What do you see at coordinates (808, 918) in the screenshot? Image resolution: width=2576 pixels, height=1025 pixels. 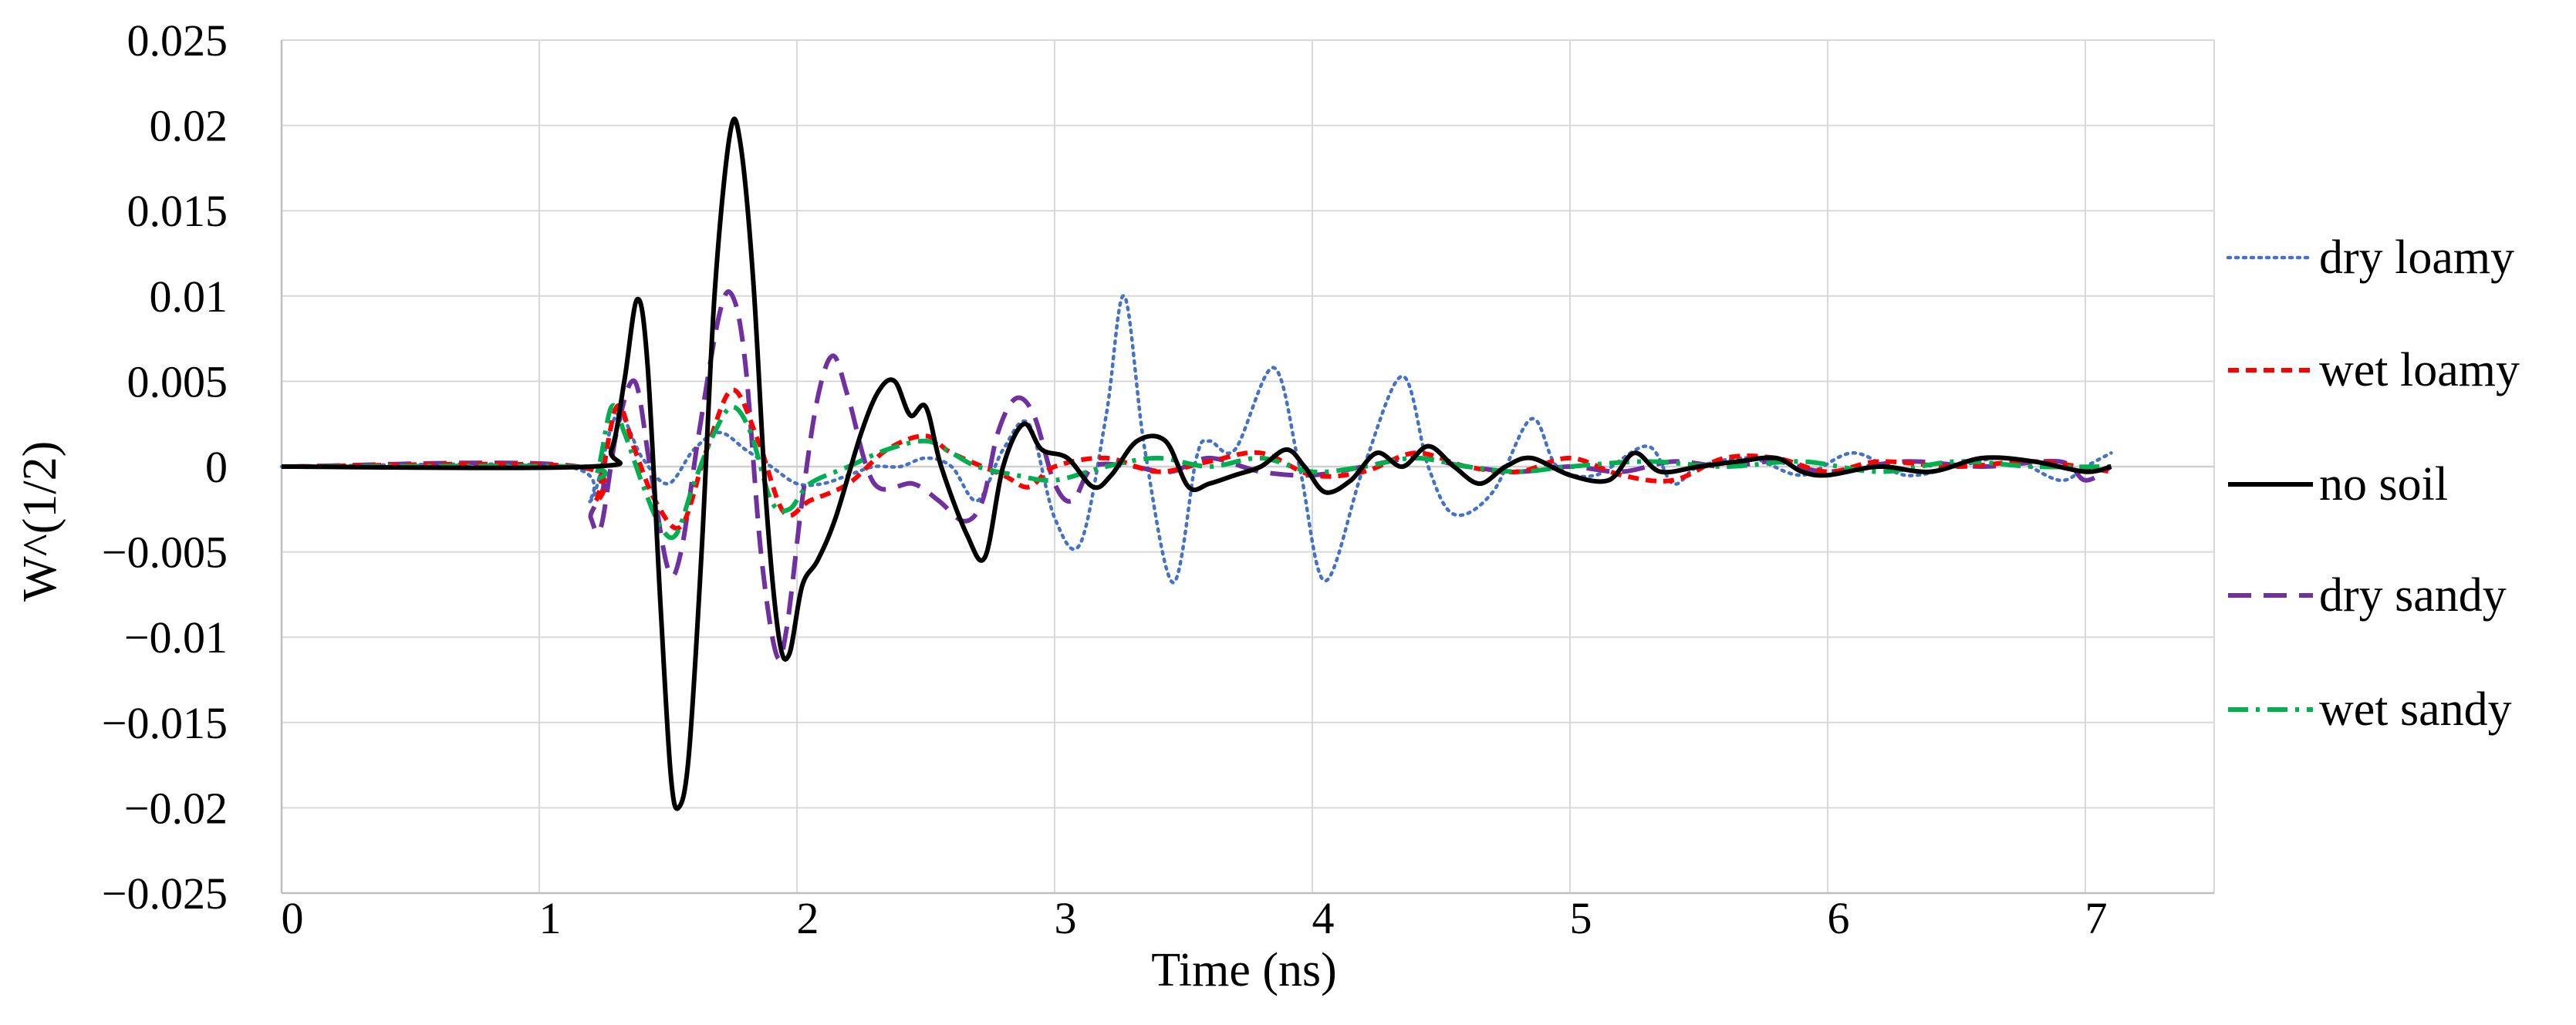 I see `x-tick-label: 2` at bounding box center [808, 918].